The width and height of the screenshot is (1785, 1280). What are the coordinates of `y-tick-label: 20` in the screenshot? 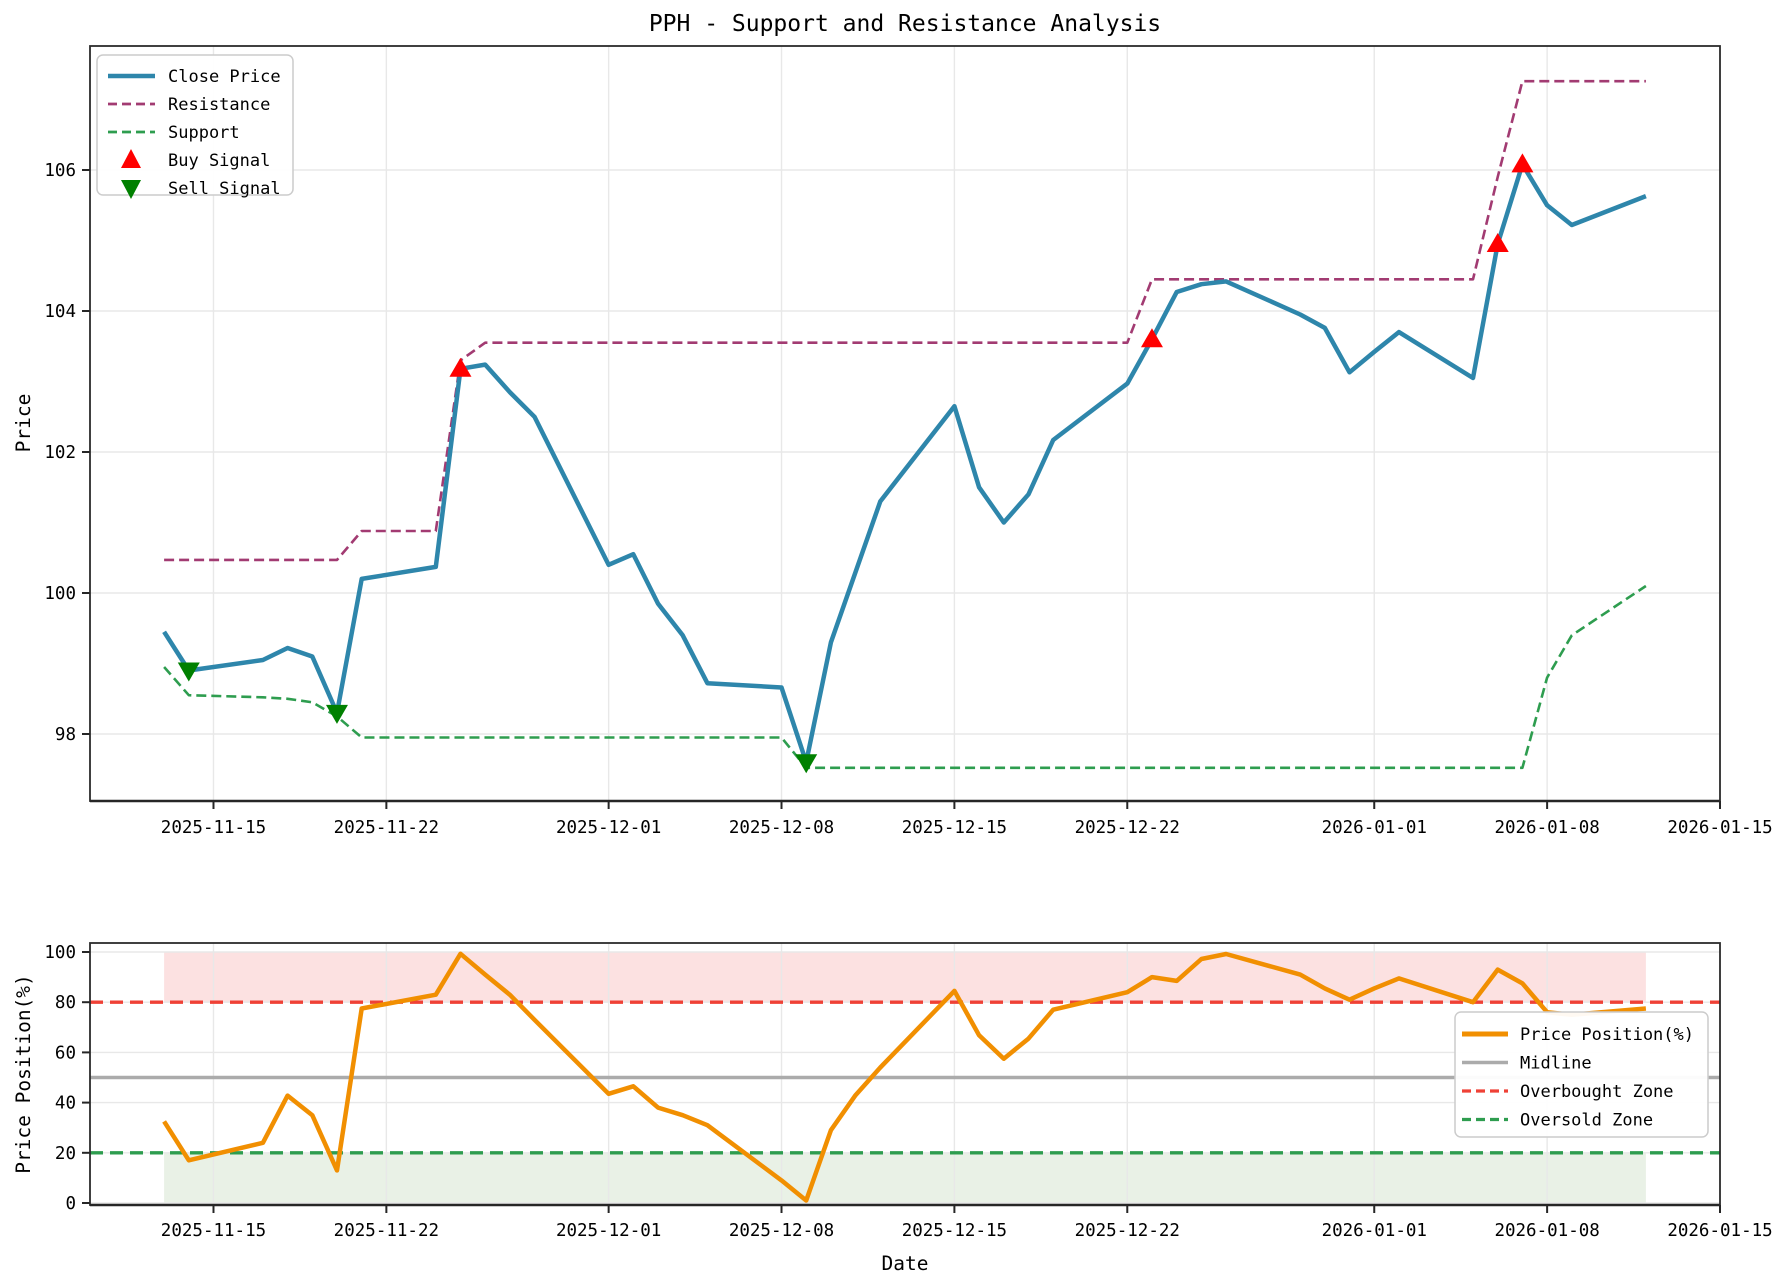 It's located at (65, 1154).